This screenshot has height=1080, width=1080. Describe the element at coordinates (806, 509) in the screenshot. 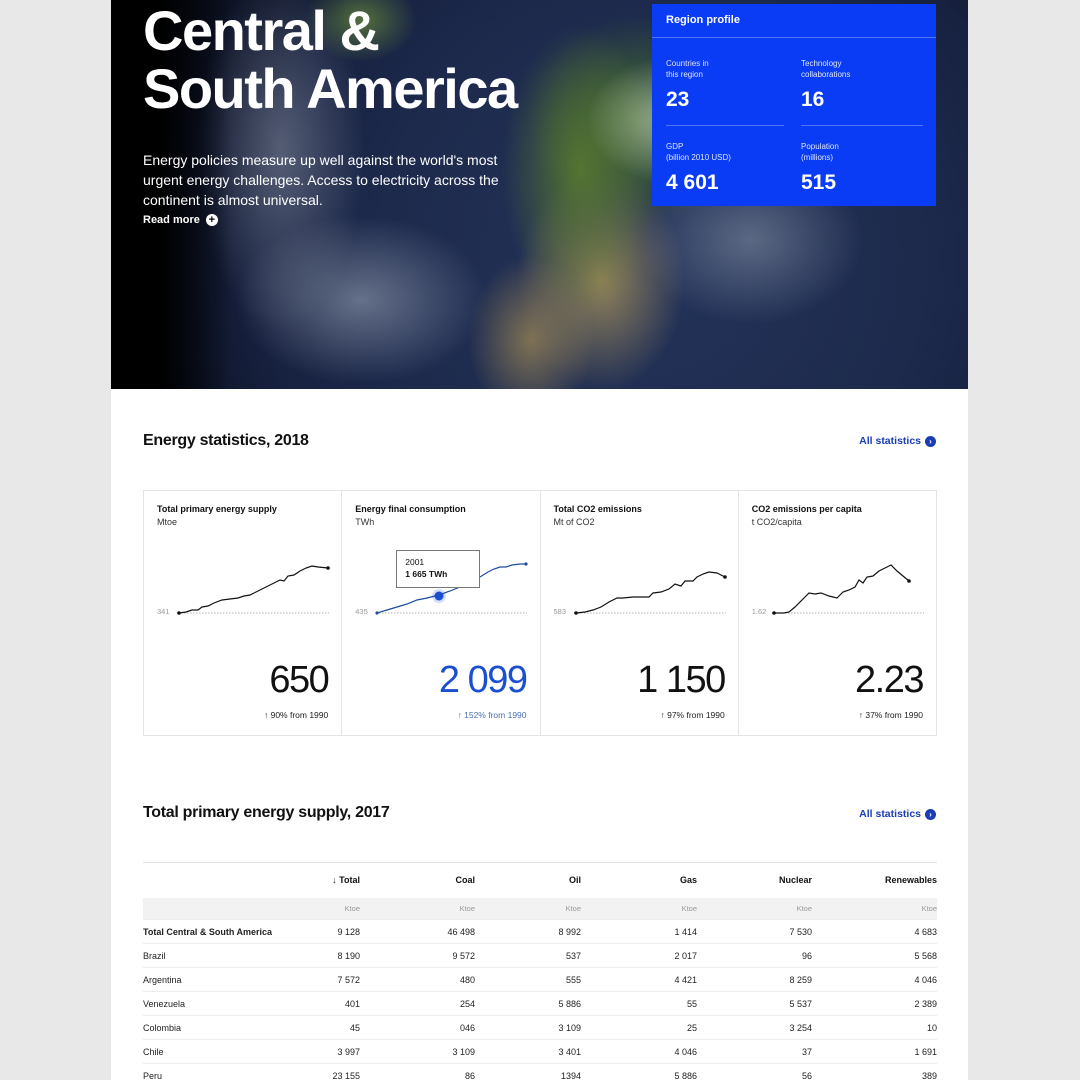

I see `card-title: CO2 emissions per capita` at that location.